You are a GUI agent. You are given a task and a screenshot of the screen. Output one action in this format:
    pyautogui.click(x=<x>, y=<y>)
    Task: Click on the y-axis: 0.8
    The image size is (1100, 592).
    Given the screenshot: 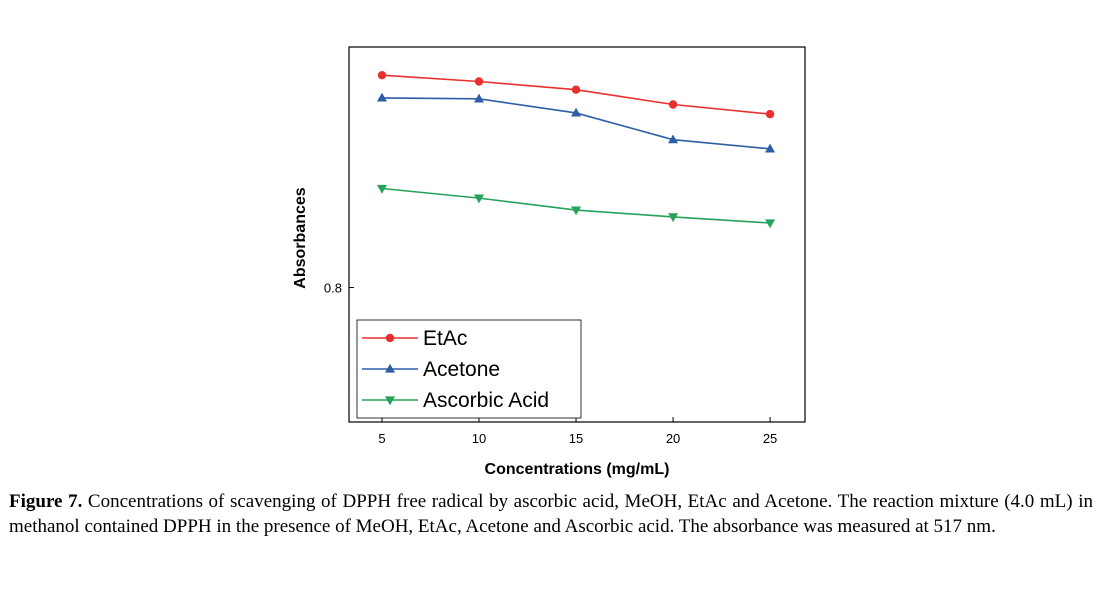 What is the action you would take?
    pyautogui.click(x=339, y=288)
    